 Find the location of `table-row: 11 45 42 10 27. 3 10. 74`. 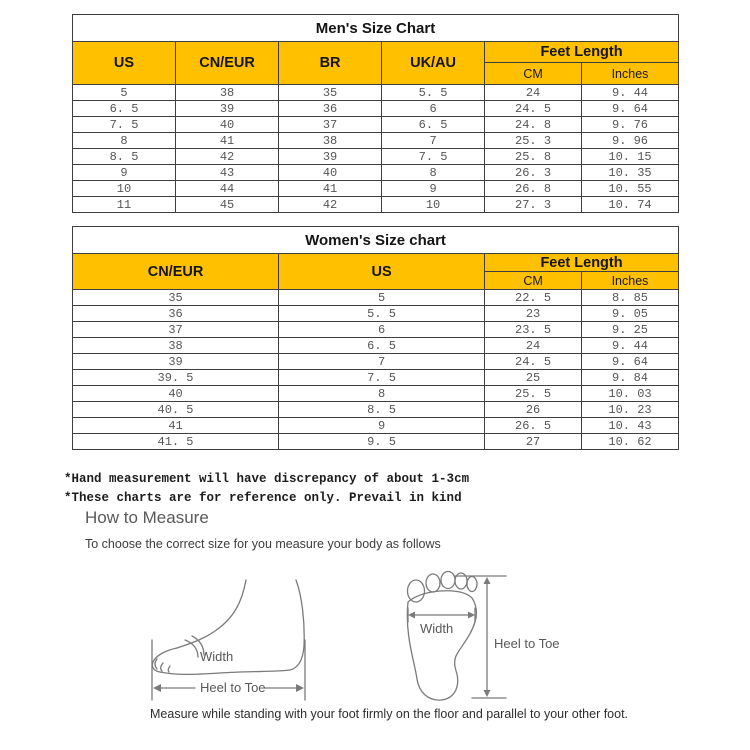

table-row: 11 45 42 10 27. 3 10. 74 is located at coordinates (375, 204).